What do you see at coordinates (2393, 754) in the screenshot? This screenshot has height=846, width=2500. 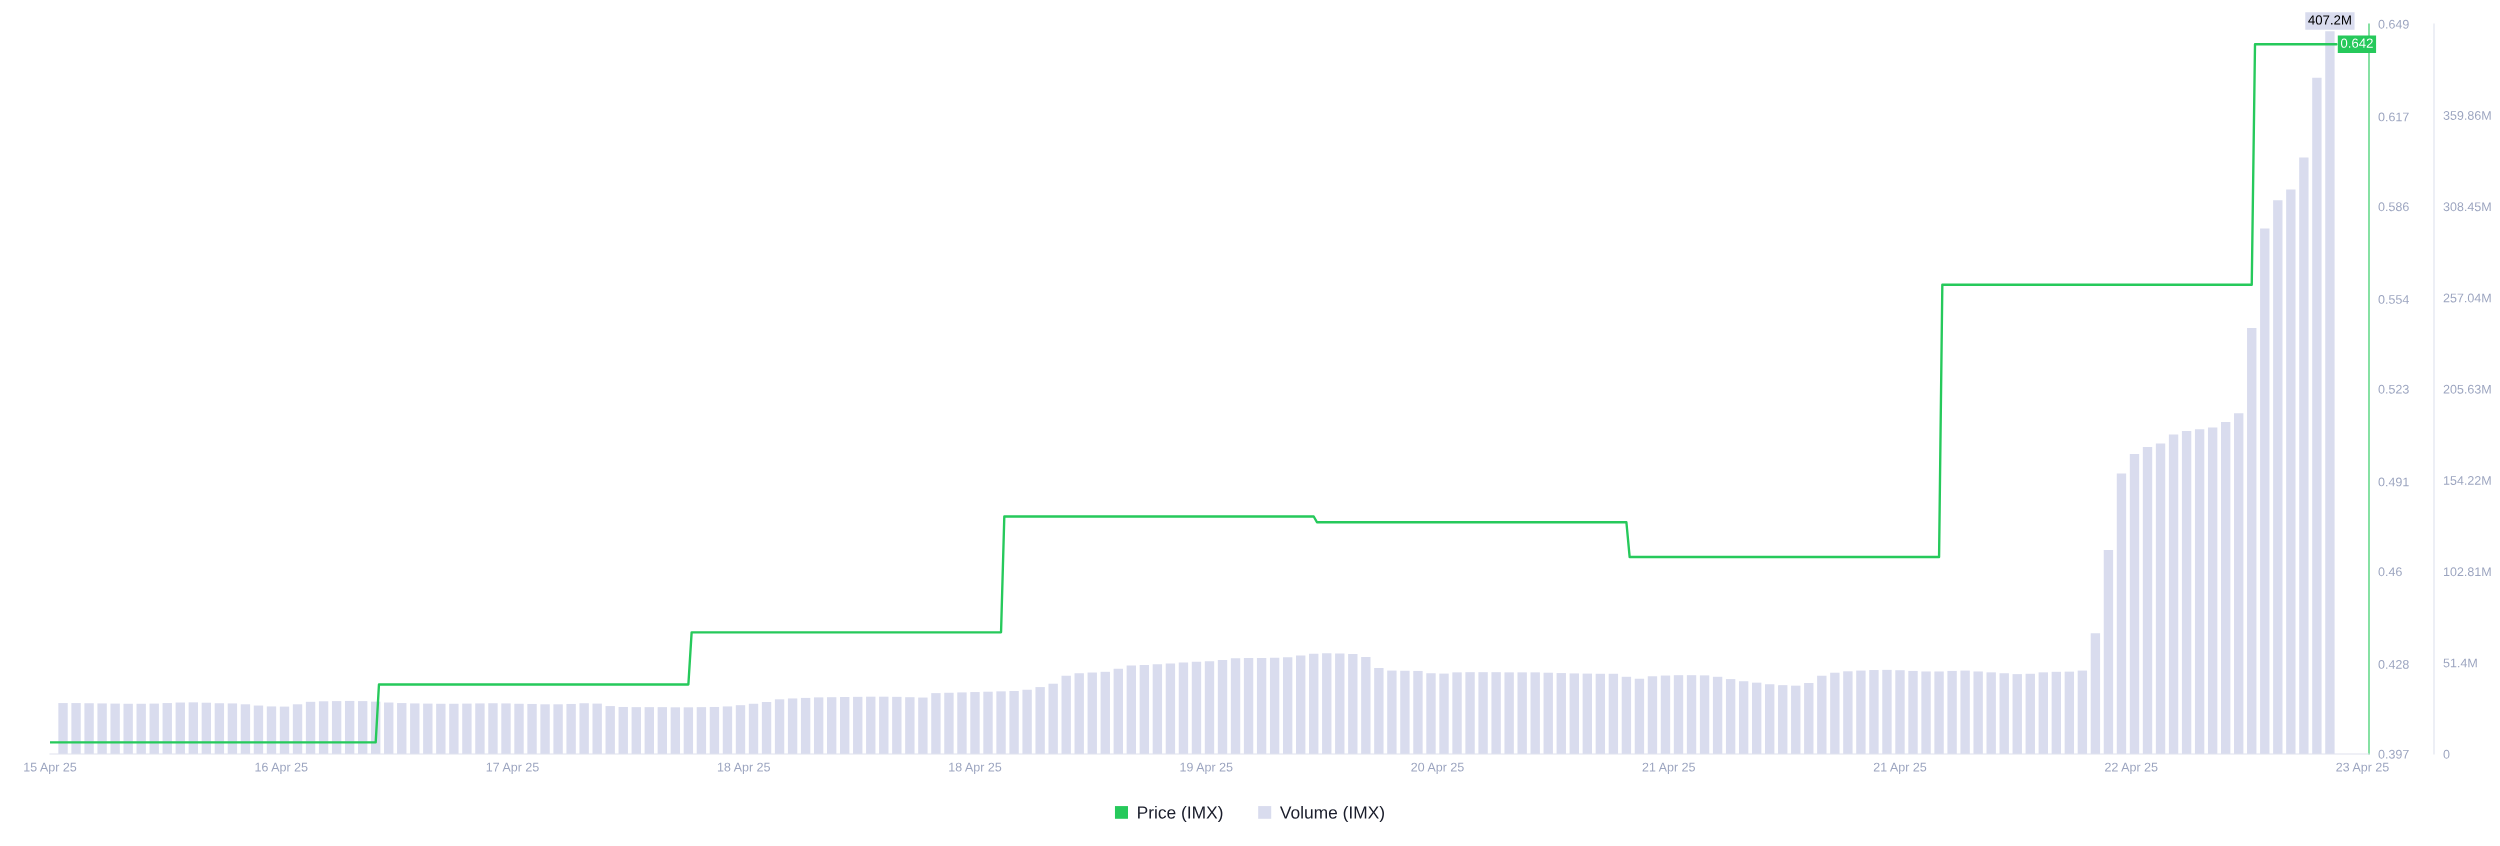 I see `y-tick-label: 0.397` at bounding box center [2393, 754].